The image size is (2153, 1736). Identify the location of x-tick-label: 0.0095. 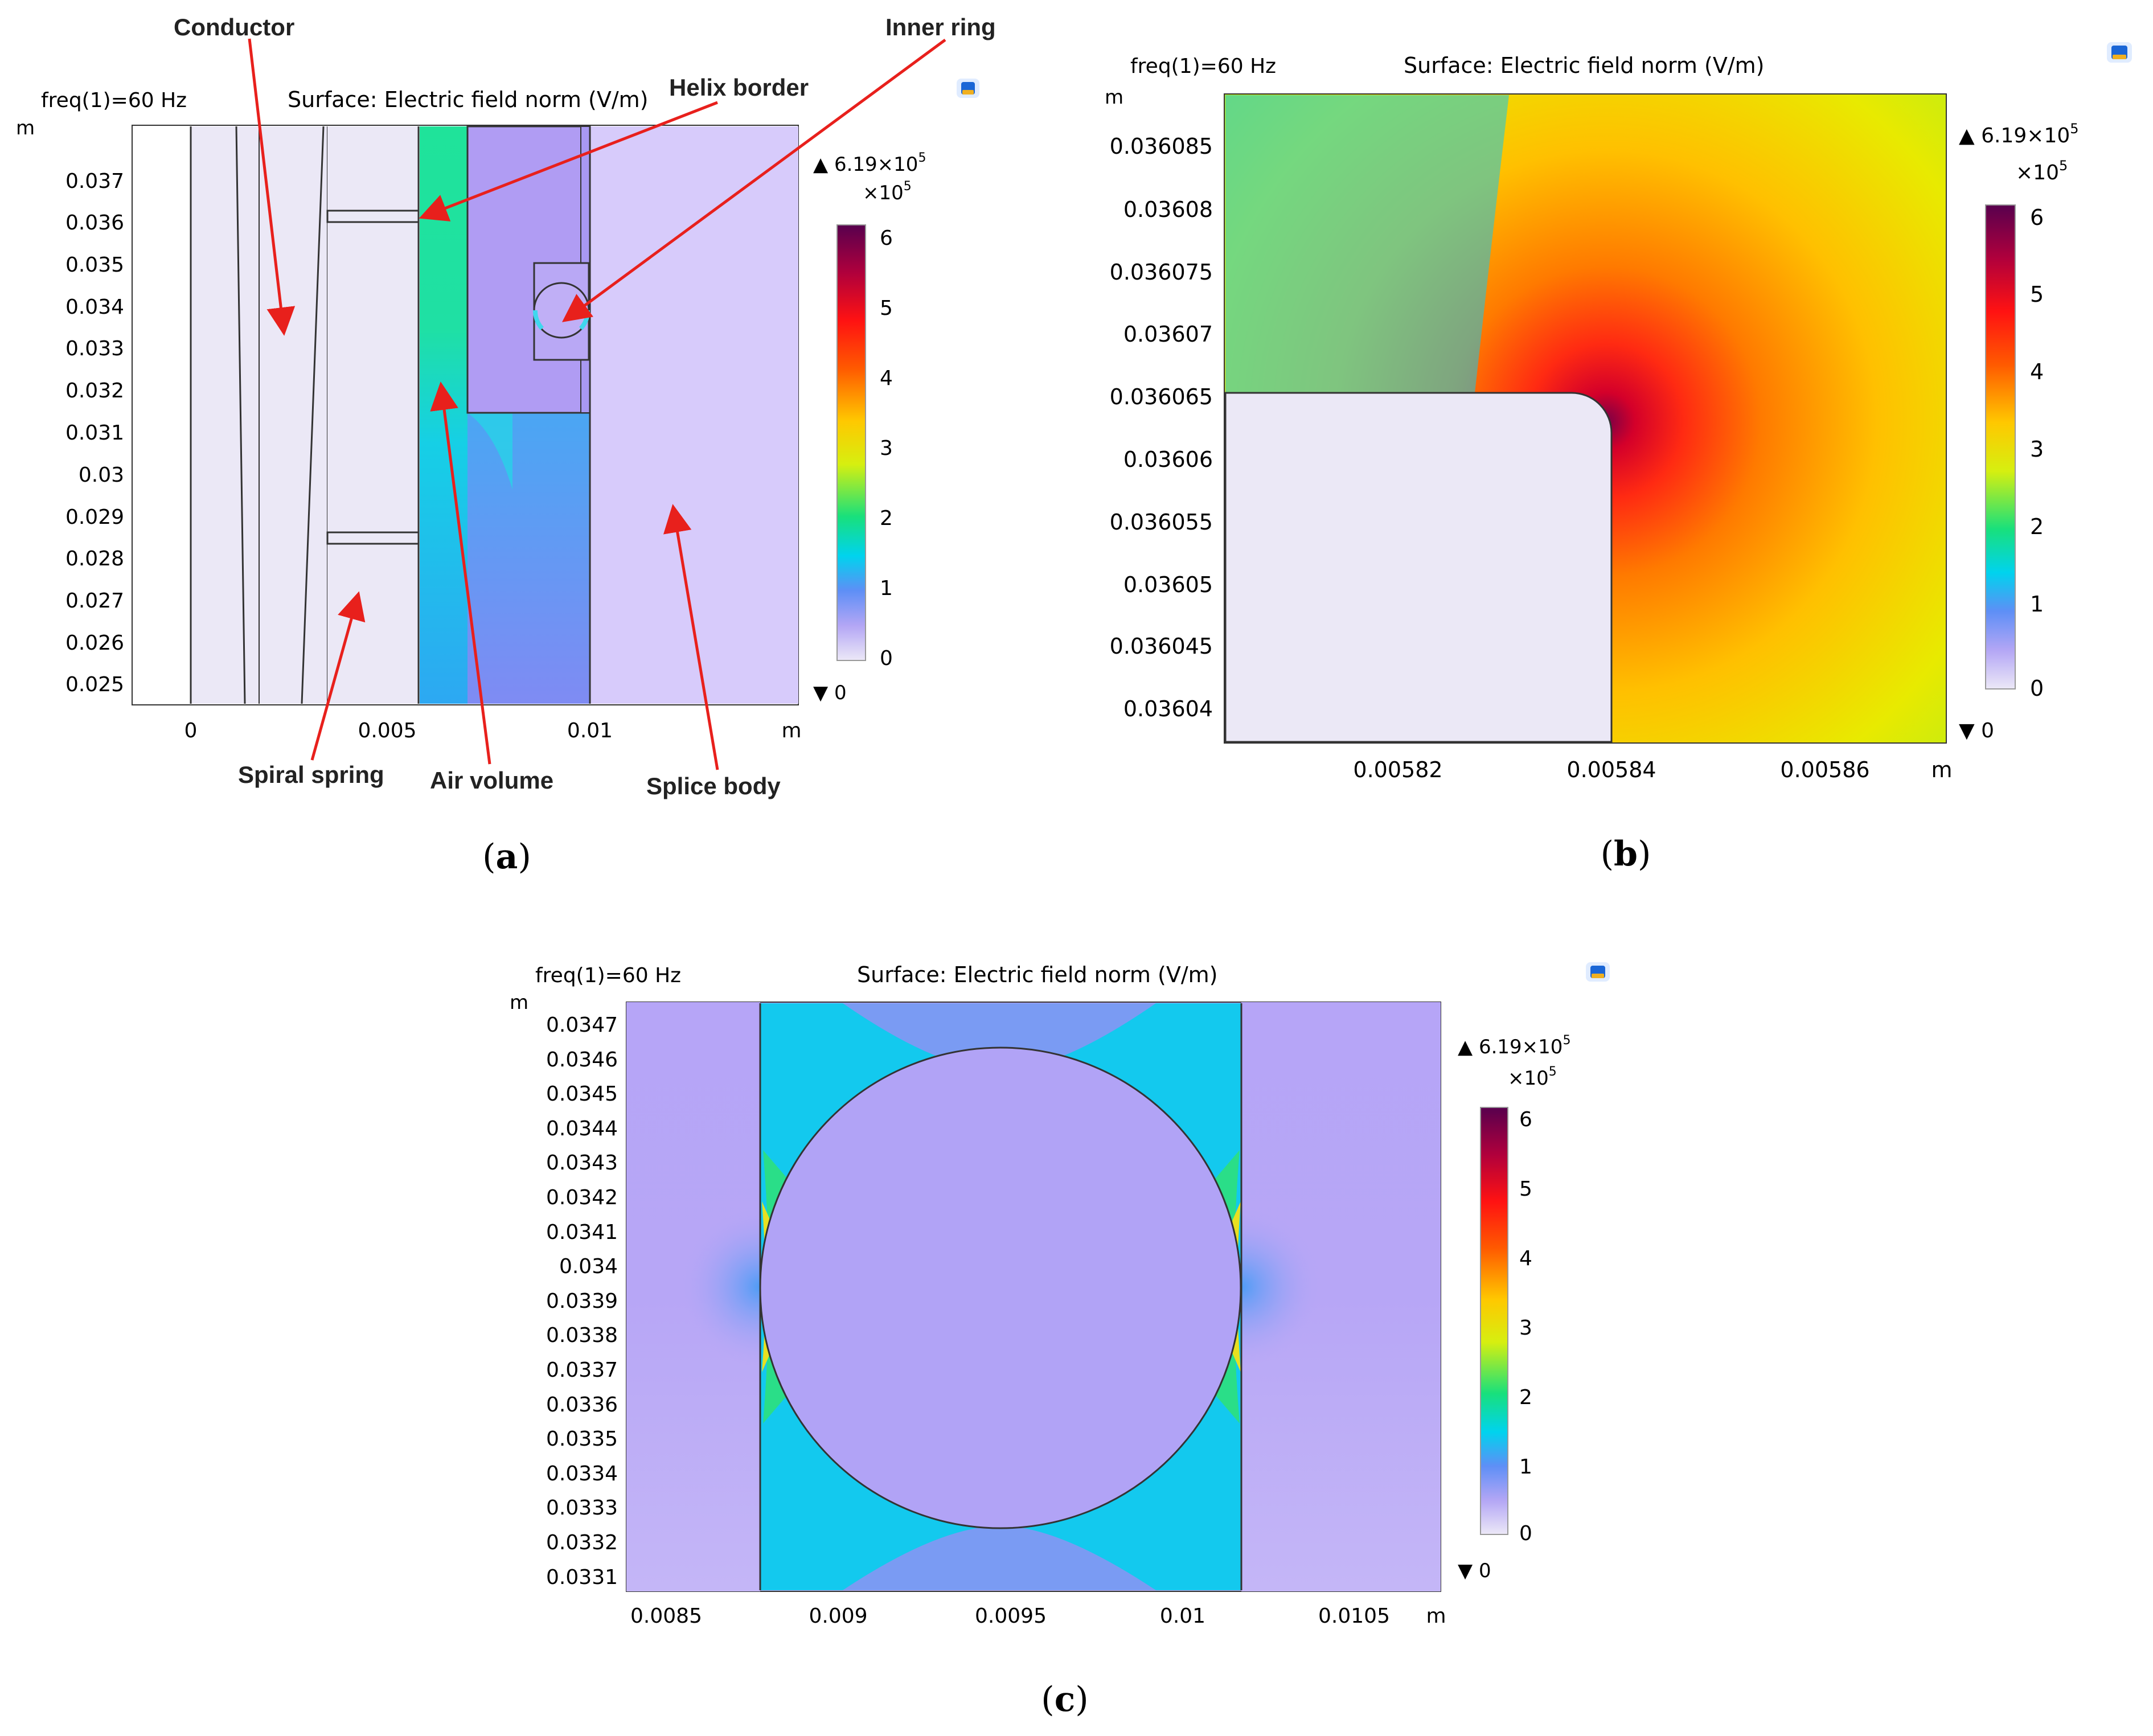
(1011, 1616).